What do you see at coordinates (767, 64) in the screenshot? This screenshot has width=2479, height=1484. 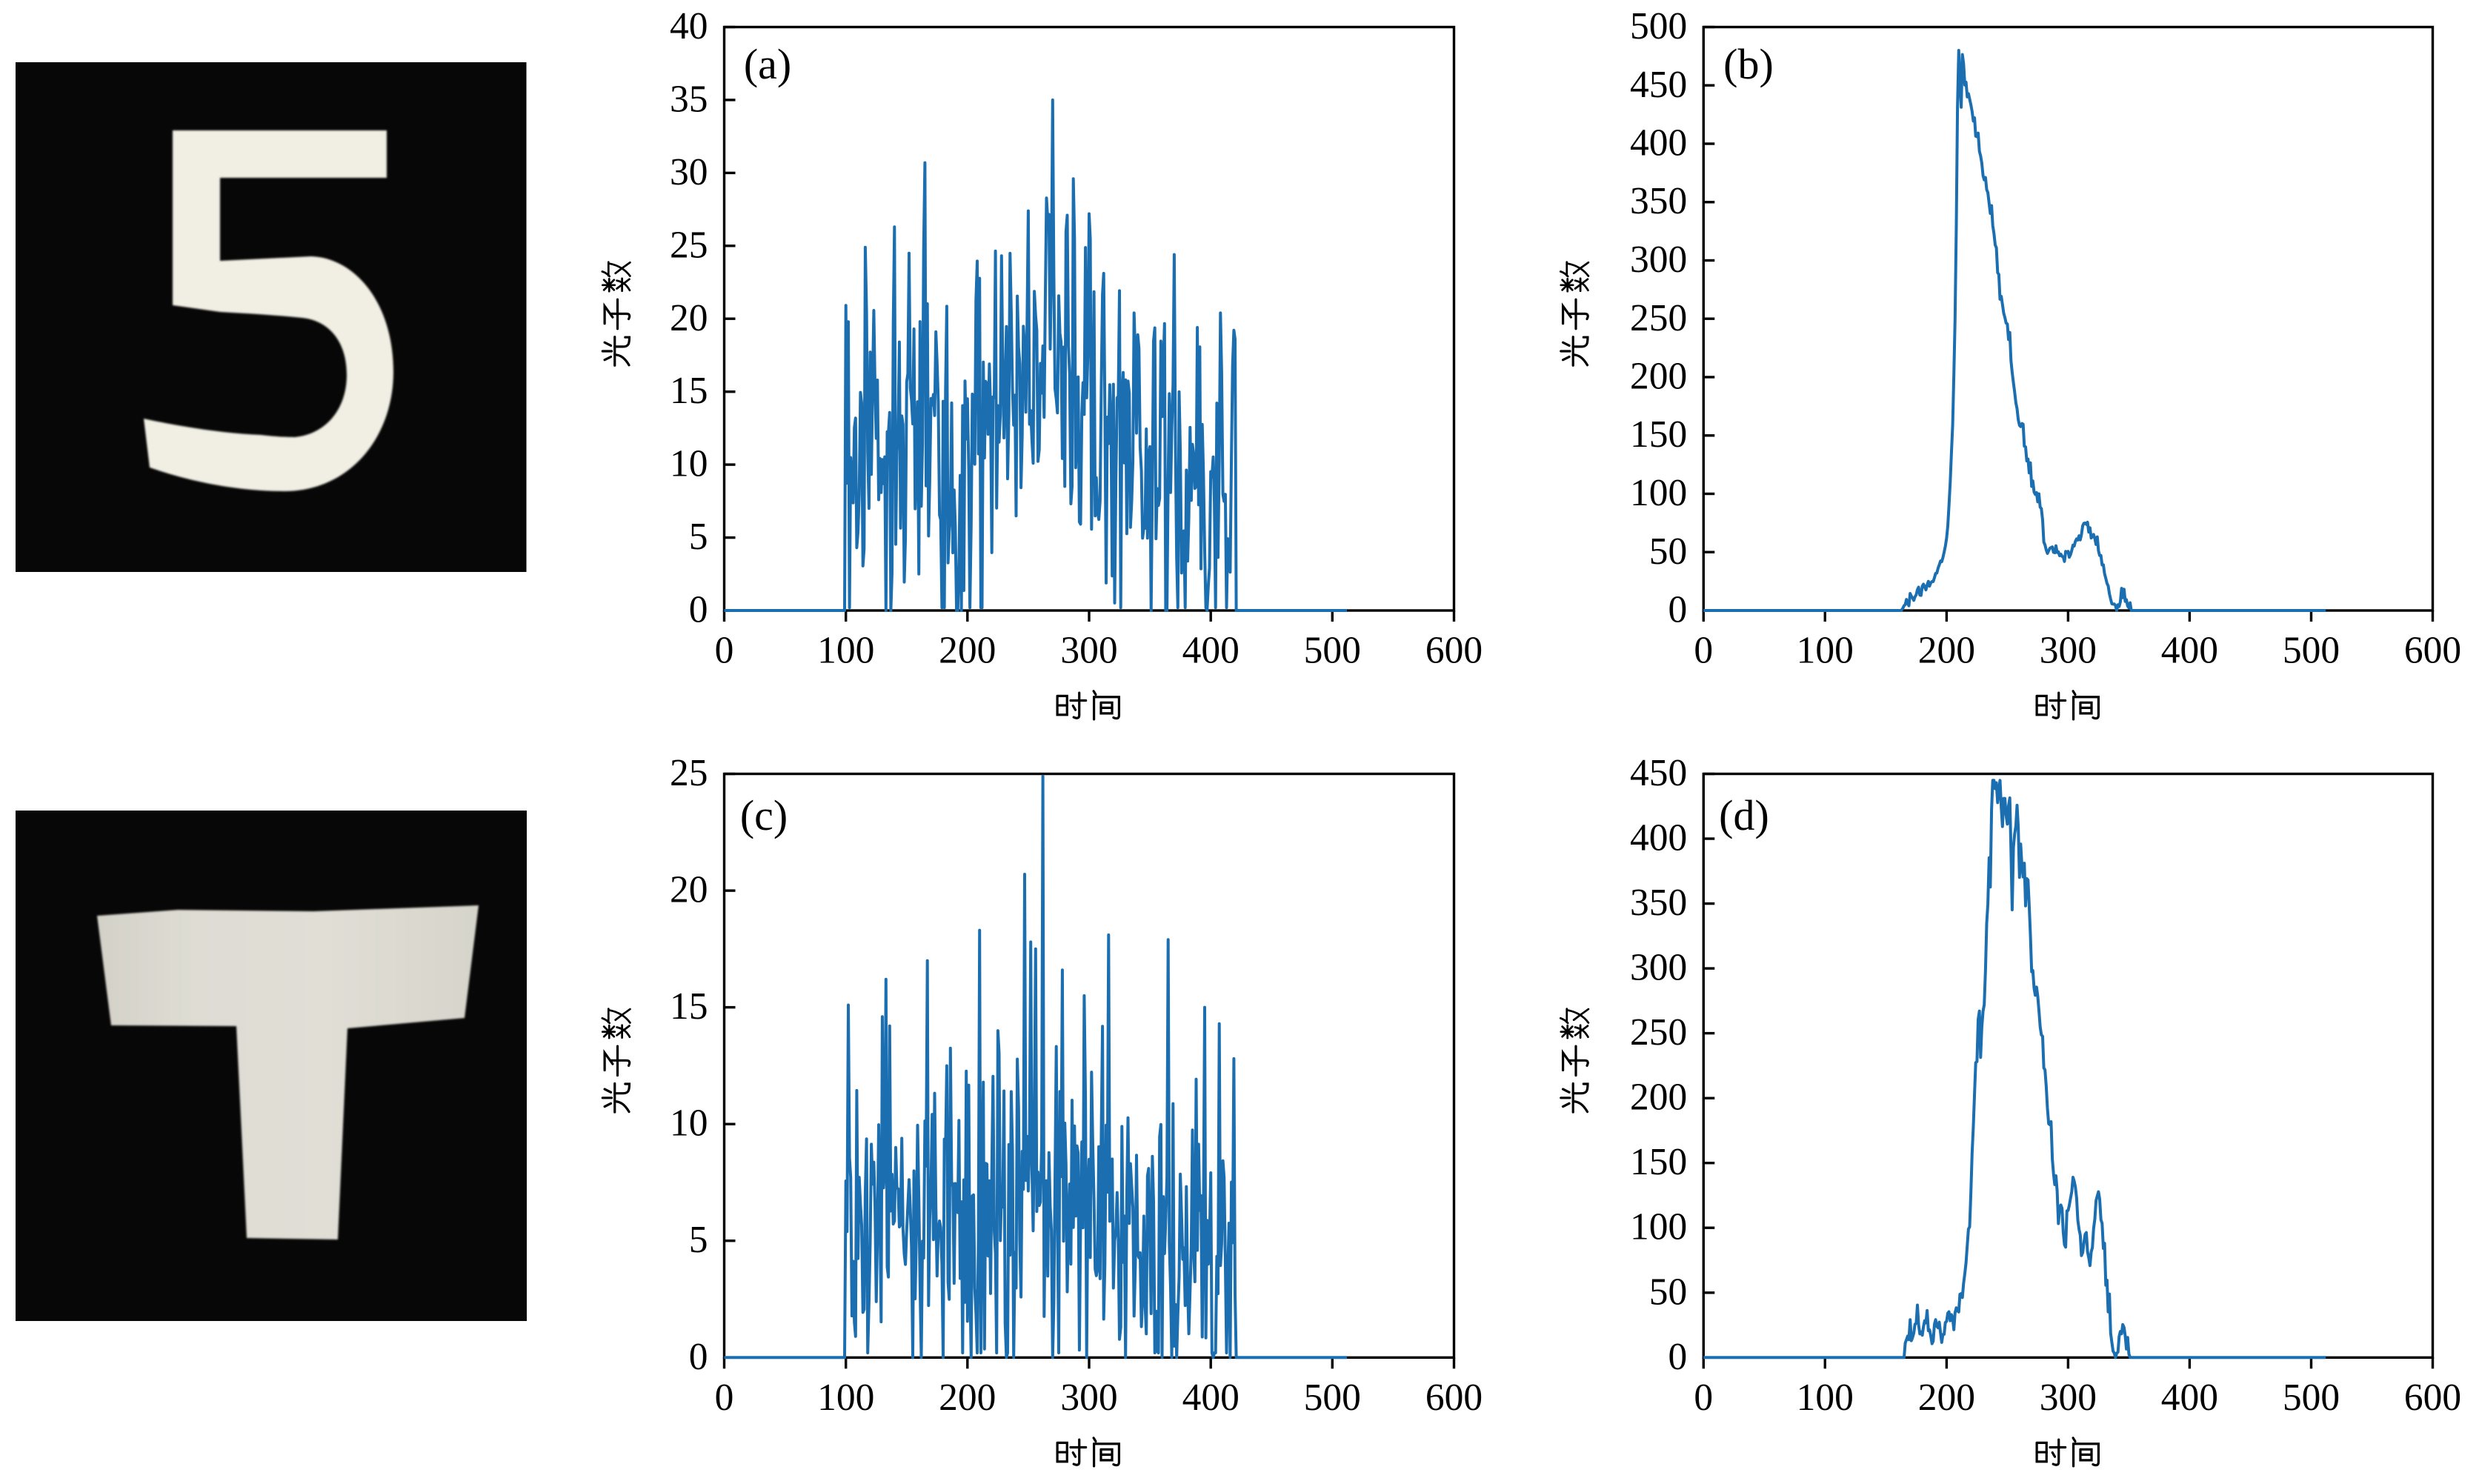 I see `svg-text: (a)` at bounding box center [767, 64].